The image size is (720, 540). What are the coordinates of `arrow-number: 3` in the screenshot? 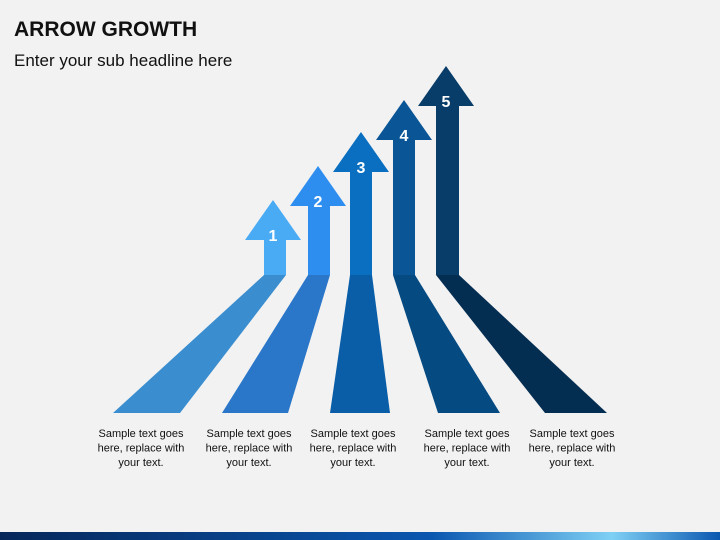 It's located at (361, 168).